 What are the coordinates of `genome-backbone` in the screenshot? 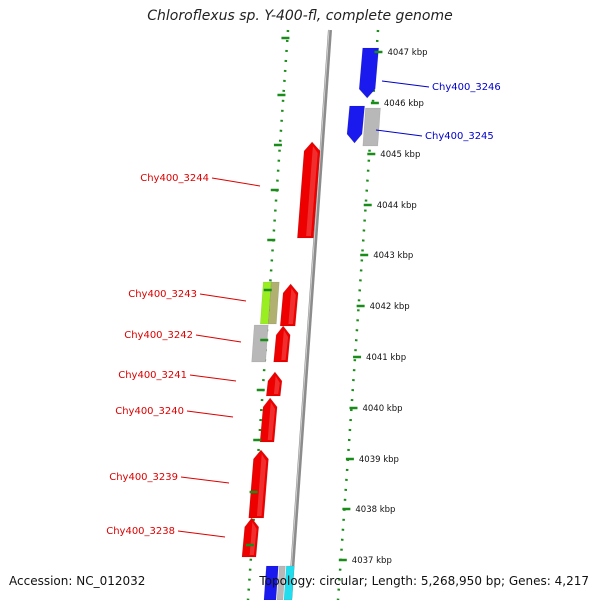 It's located at (310, 314).